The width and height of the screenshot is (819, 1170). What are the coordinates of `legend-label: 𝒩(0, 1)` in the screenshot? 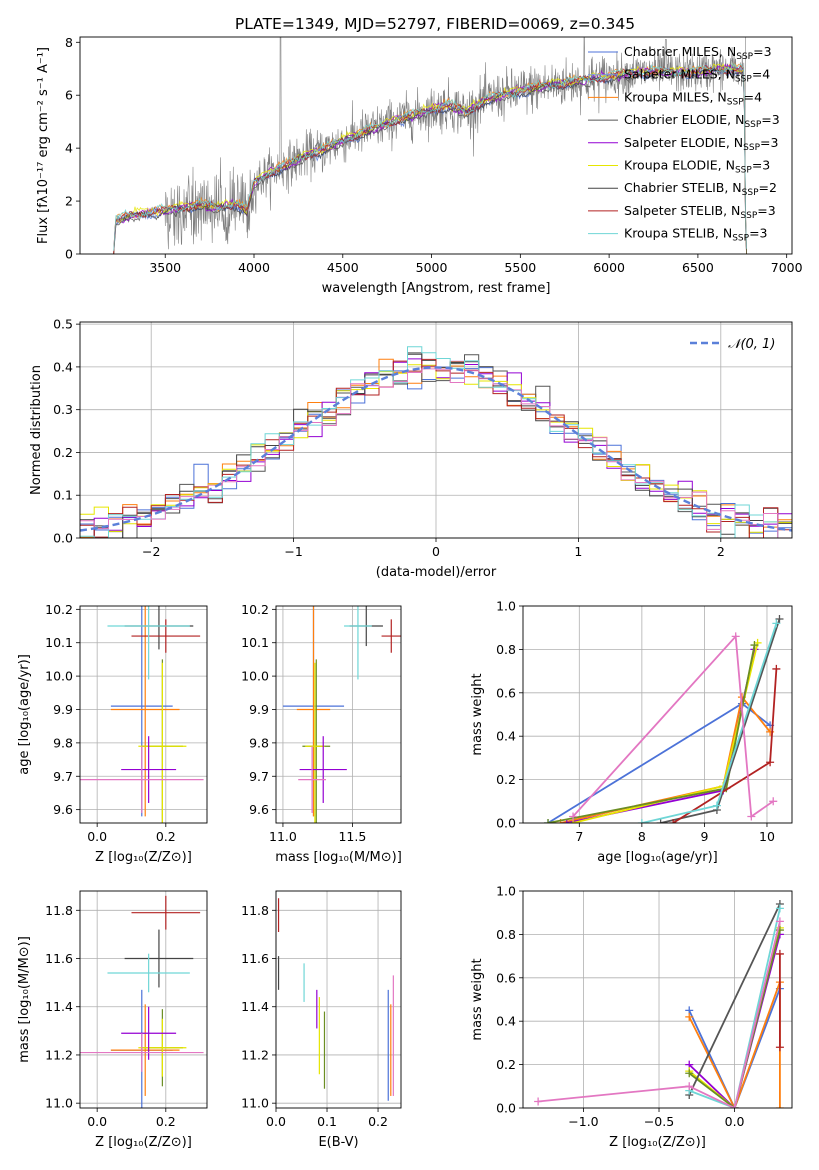 It's located at (751, 344).